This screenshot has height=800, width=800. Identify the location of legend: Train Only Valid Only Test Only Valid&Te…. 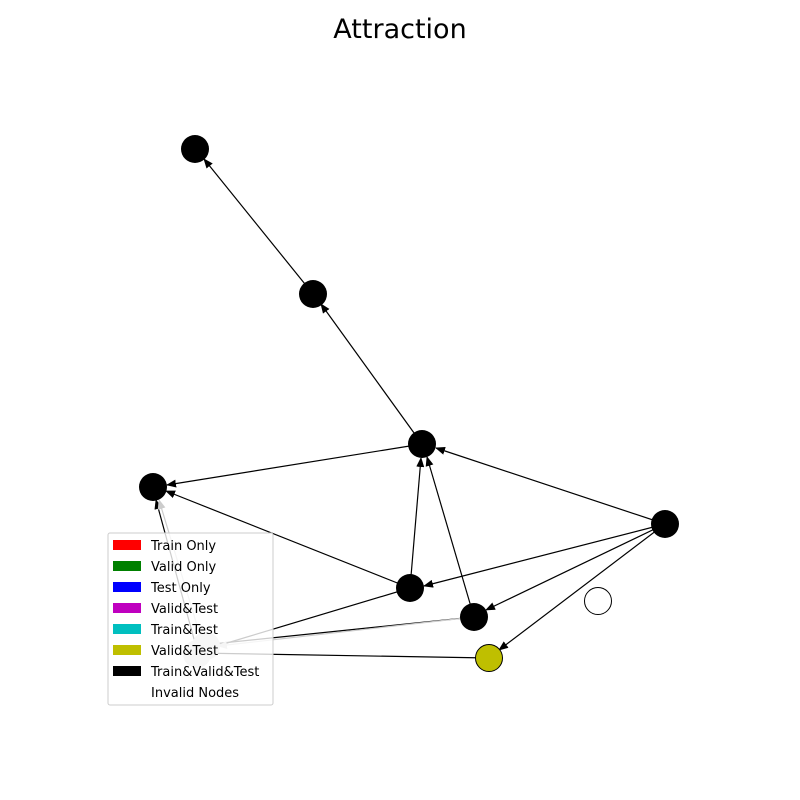
(190, 619).